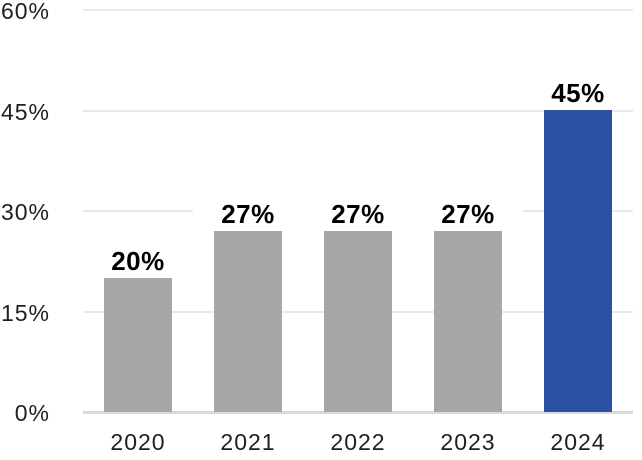 This screenshot has height=460, width=642. I want to click on x-tick-label: 2024, so click(578, 442).